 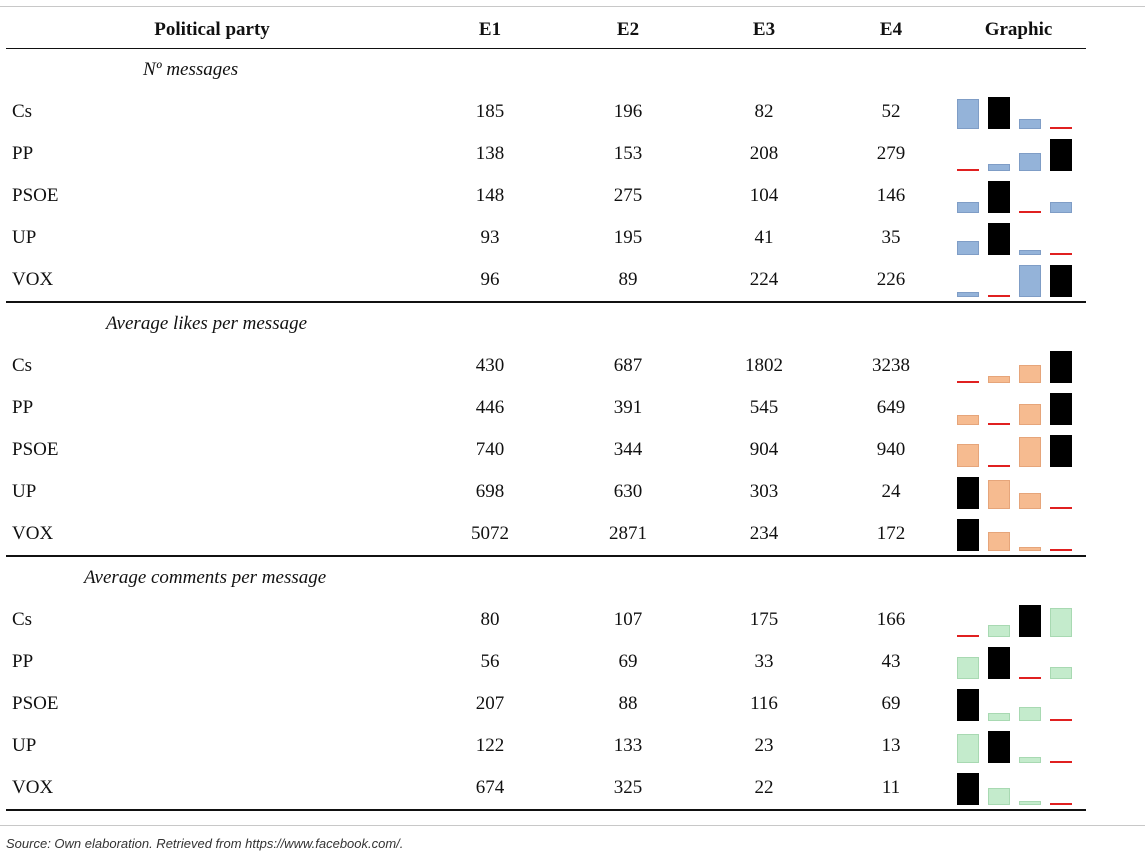 I want to click on value-e3: 22, so click(x=764, y=787).